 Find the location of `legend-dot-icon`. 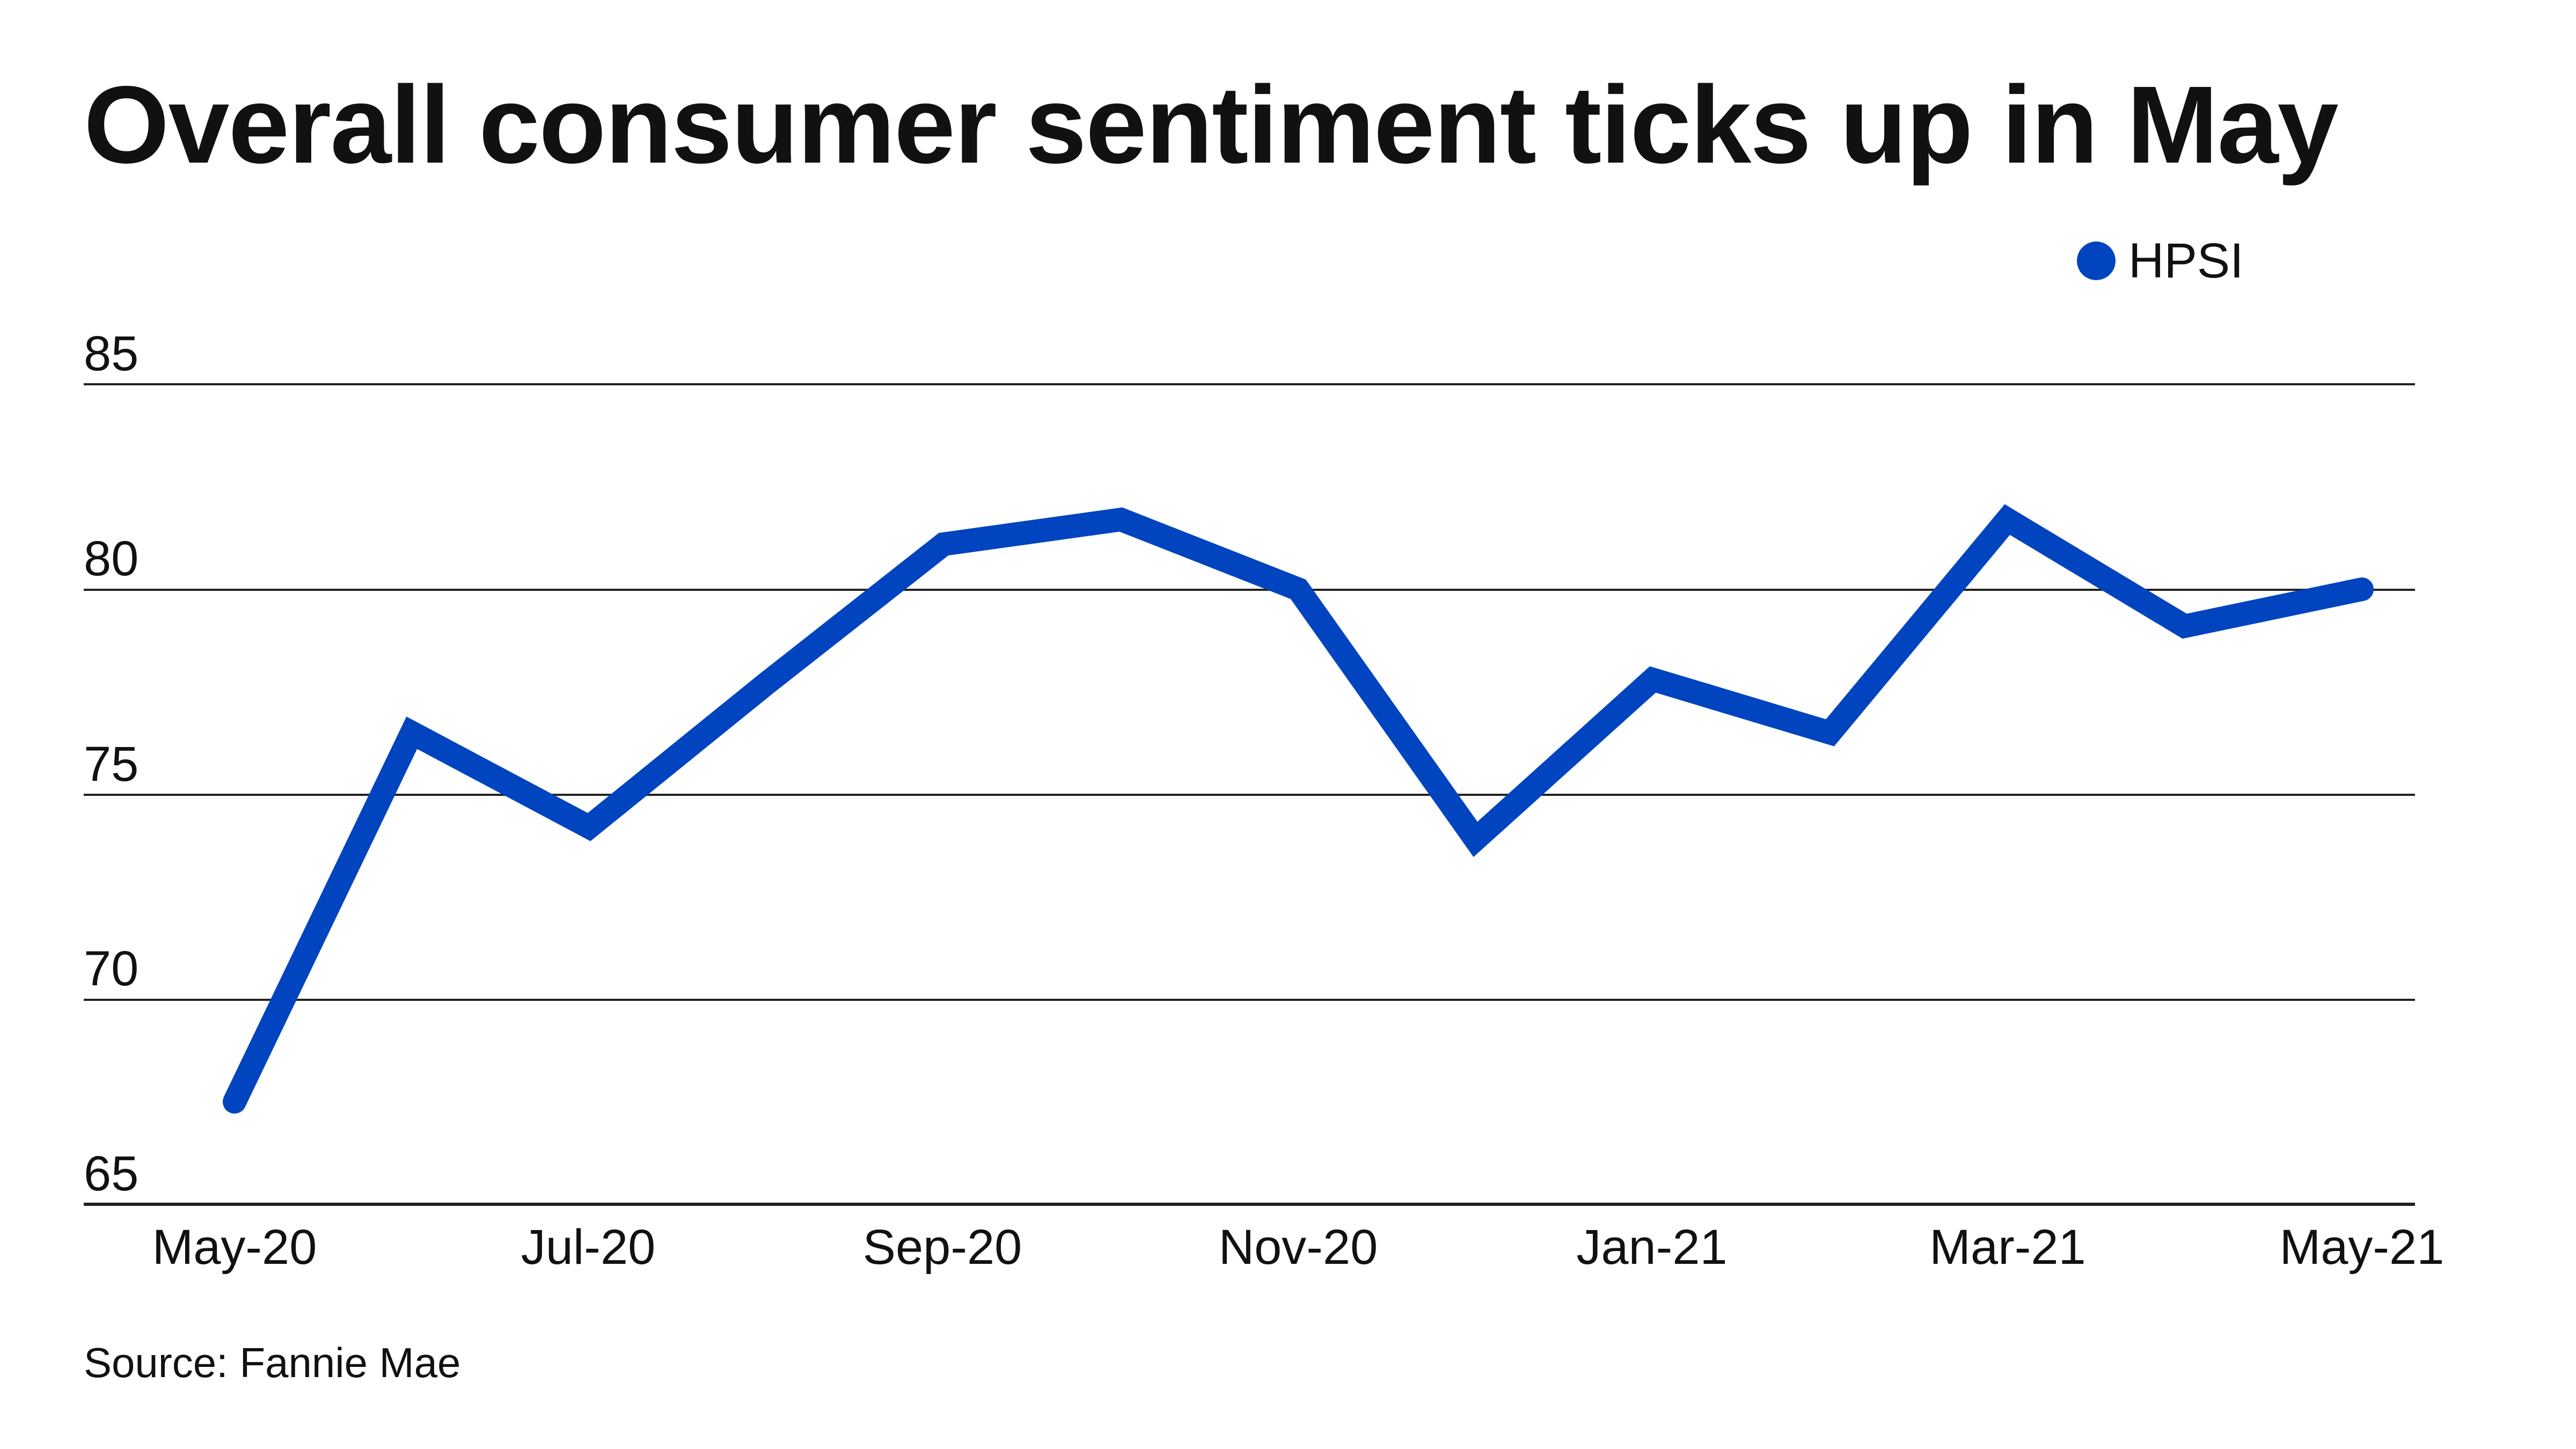

legend-dot-icon is located at coordinates (2096, 260).